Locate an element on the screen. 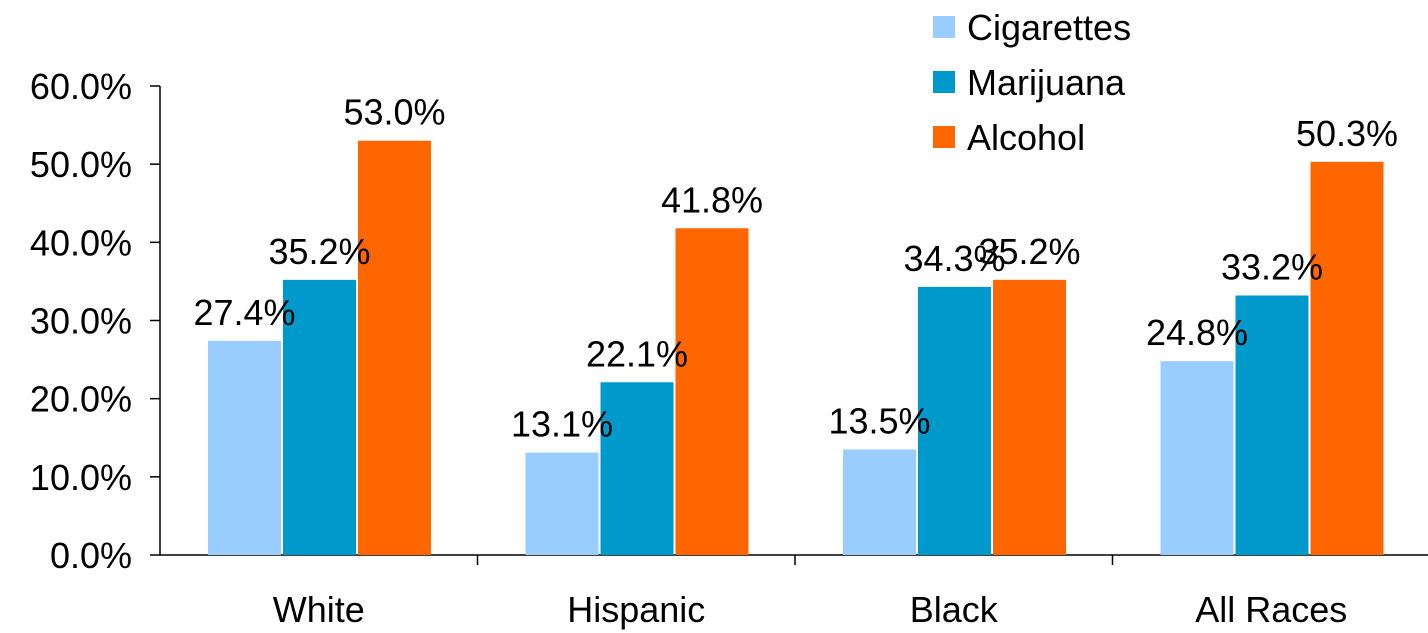 Image resolution: width=1428 pixels, height=633 pixels. data-label: 34.3% is located at coordinates (954, 258).